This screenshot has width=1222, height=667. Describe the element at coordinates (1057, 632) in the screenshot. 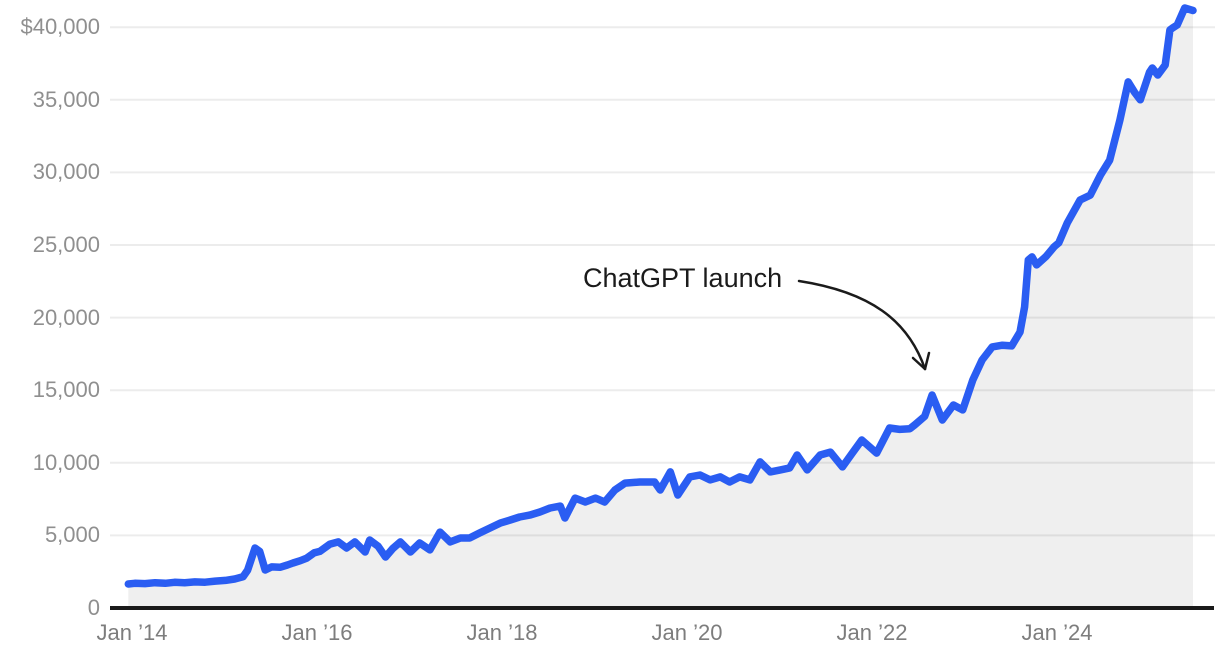

I see `x-axis-label: Jan ’24` at that location.